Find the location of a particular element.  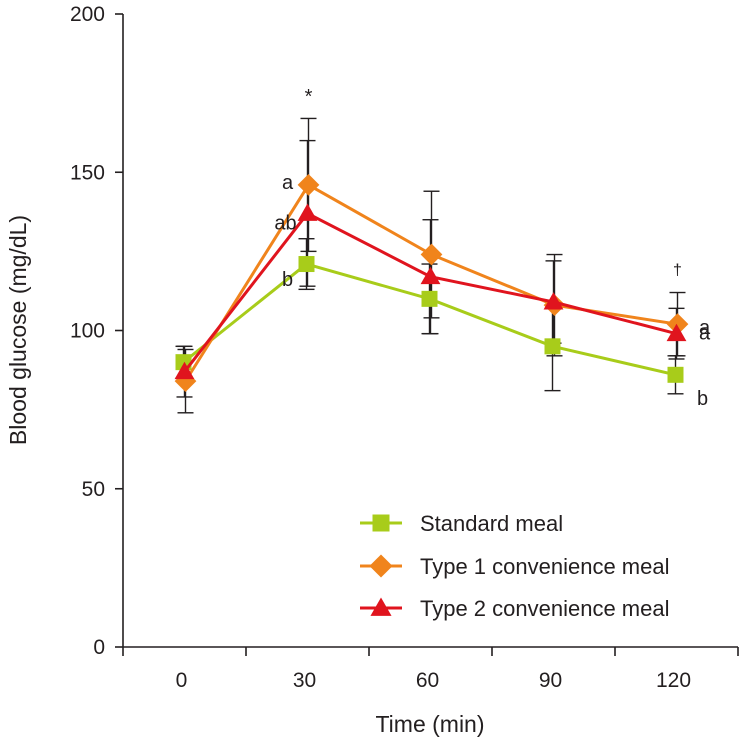

y-tick-label: 0 is located at coordinates (99, 647).